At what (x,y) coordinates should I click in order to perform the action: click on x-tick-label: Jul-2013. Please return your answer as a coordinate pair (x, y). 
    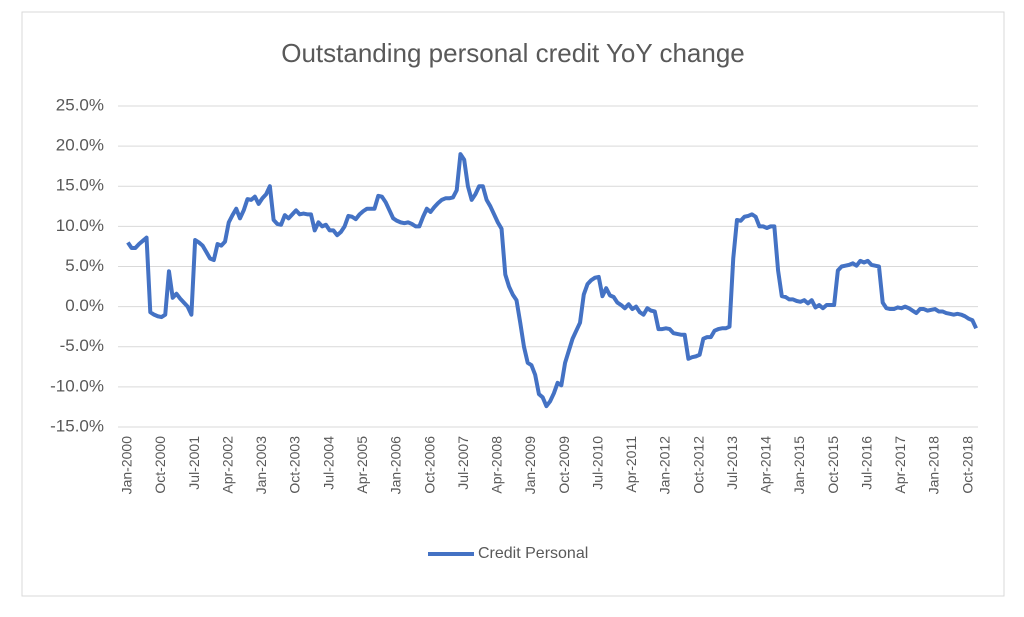
    Looking at the image, I should click on (732, 463).